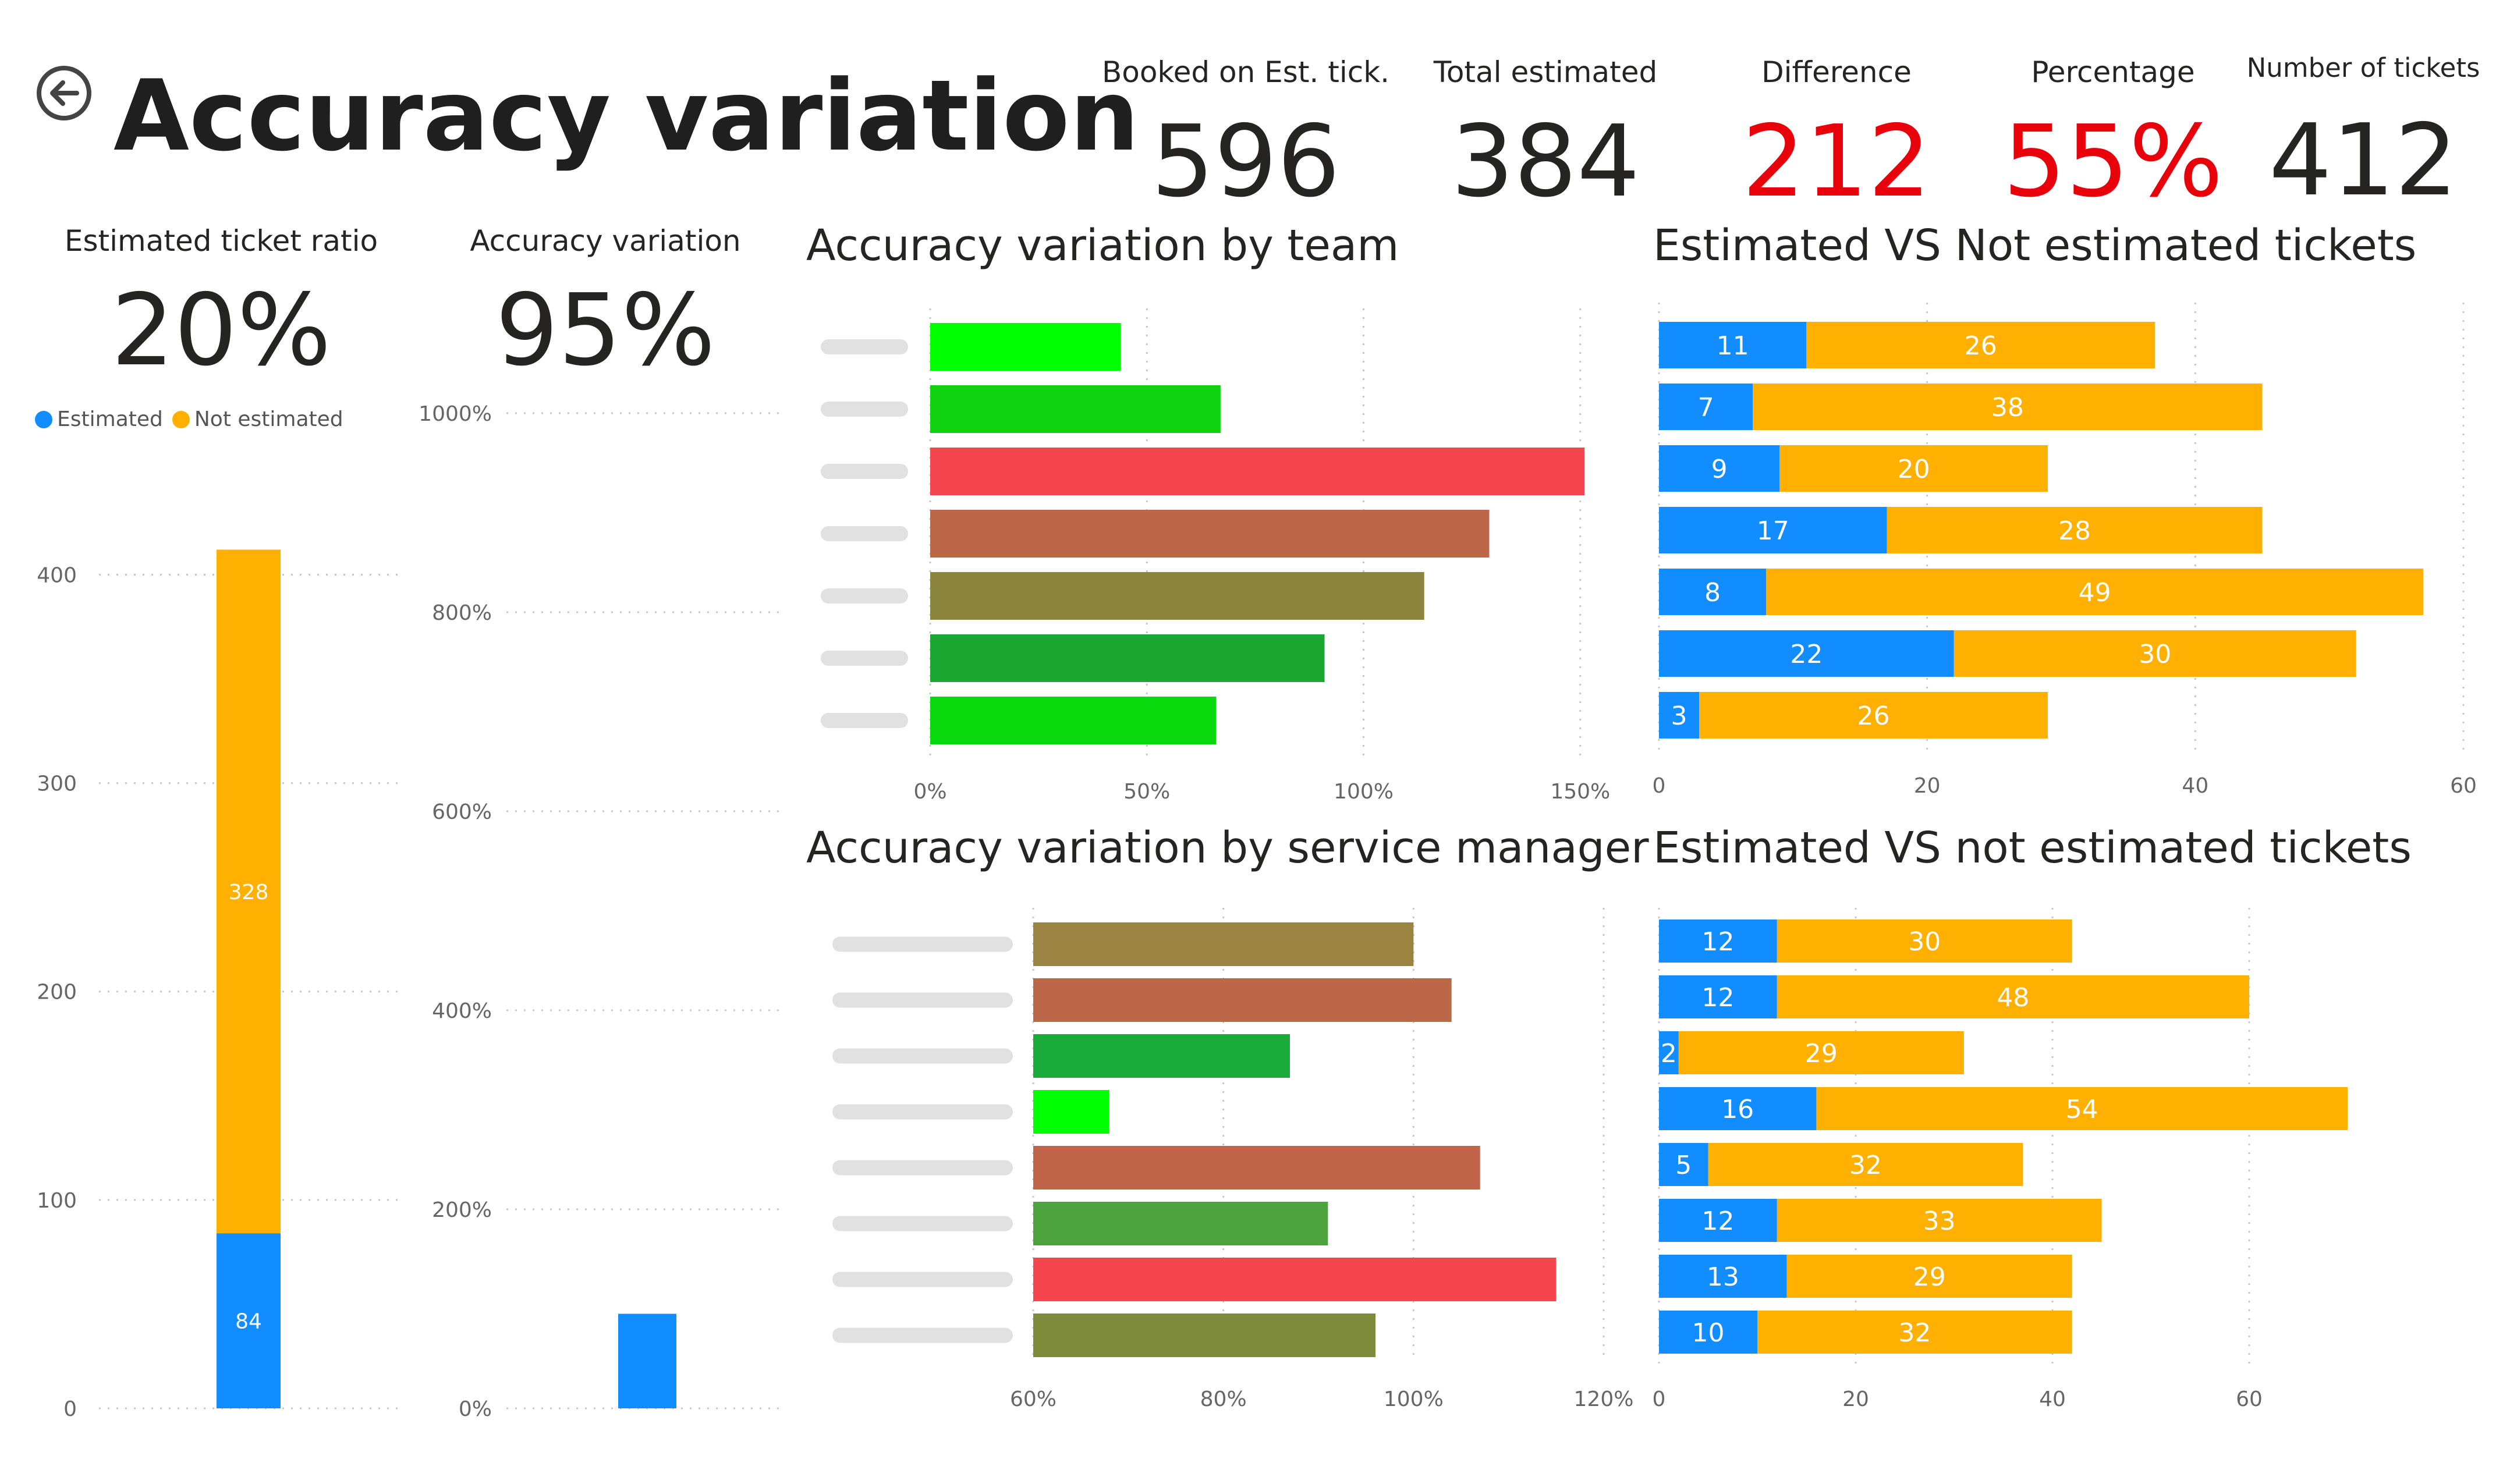 This screenshot has width=2503, height=1484. Describe the element at coordinates (462, 1210) in the screenshot. I see `y-tick-label: 200%` at that location.